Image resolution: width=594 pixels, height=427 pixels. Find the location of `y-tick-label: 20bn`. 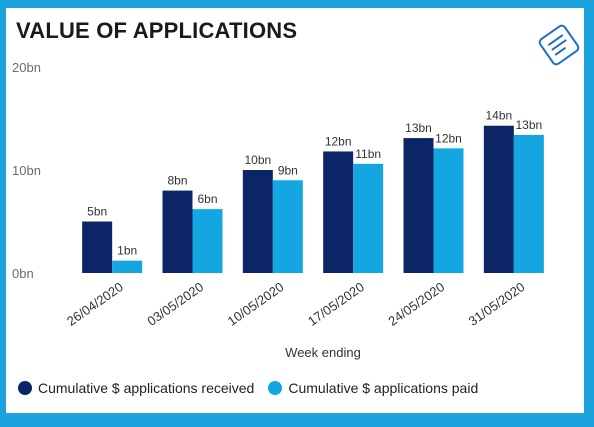

y-tick-label: 20bn is located at coordinates (26, 67).